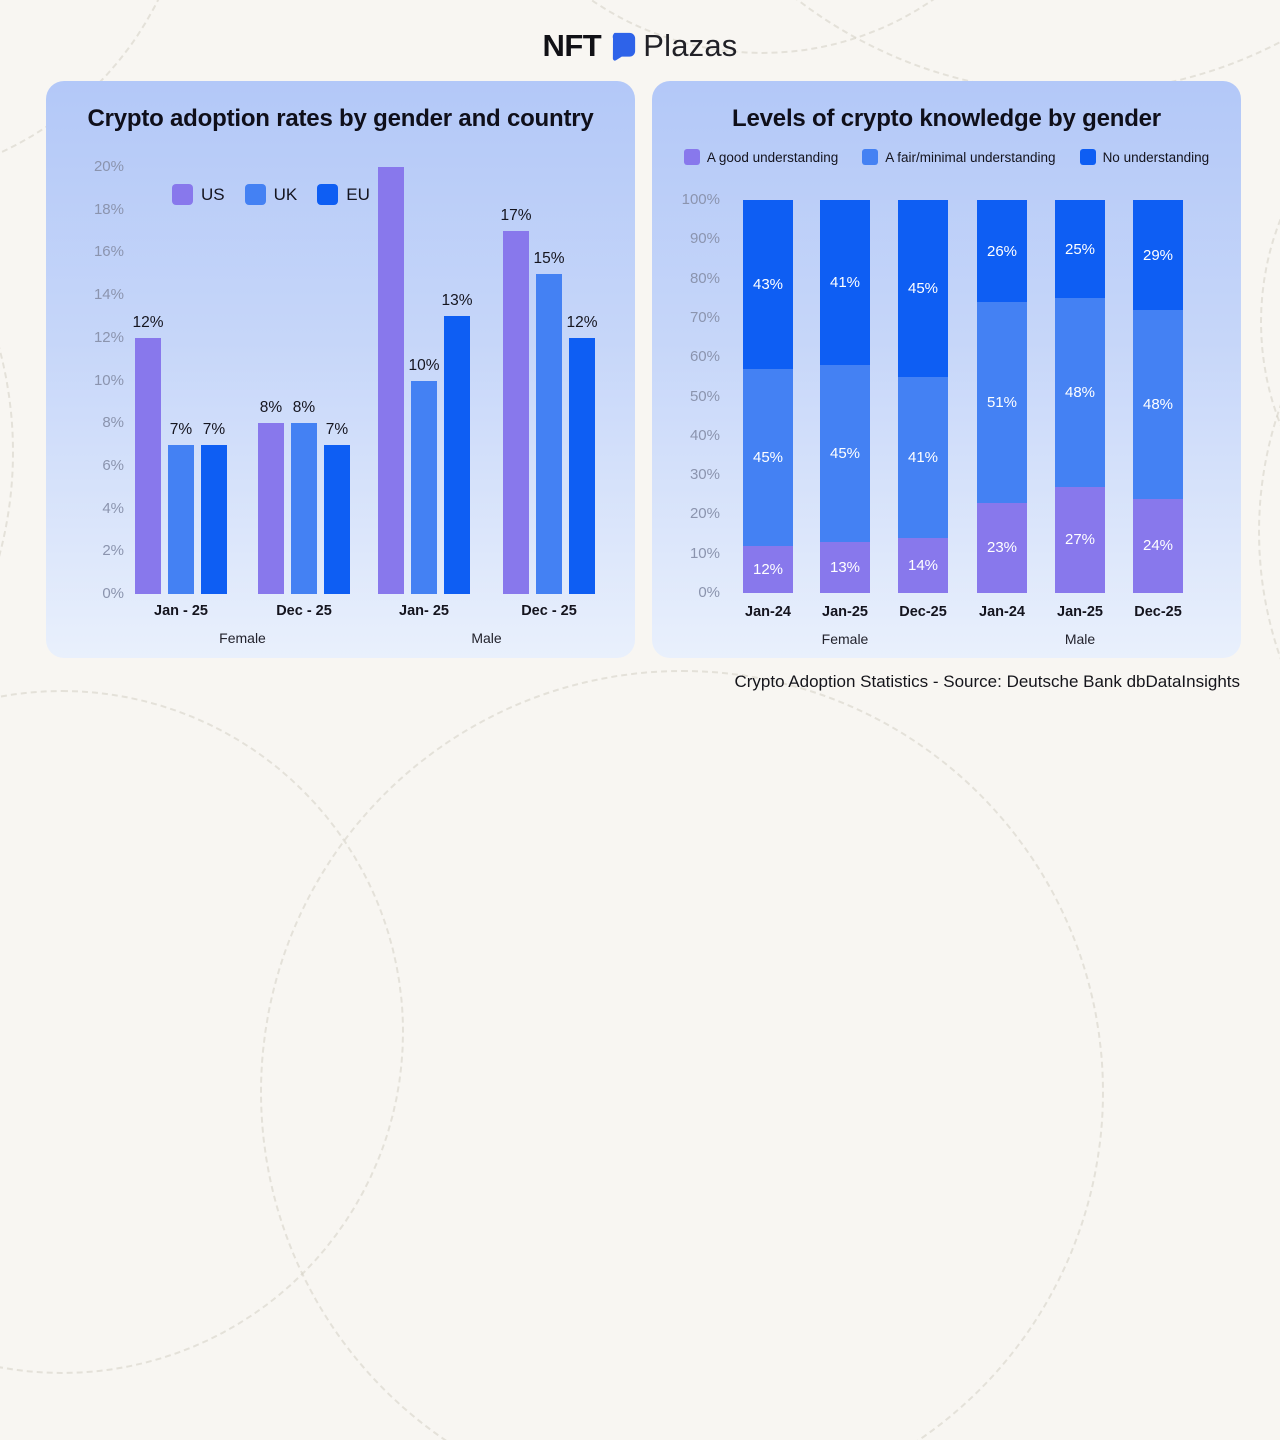 Image resolution: width=1280 pixels, height=1440 pixels. Describe the element at coordinates (572, 45) in the screenshot. I see `logo-text-nft: NFT` at that location.